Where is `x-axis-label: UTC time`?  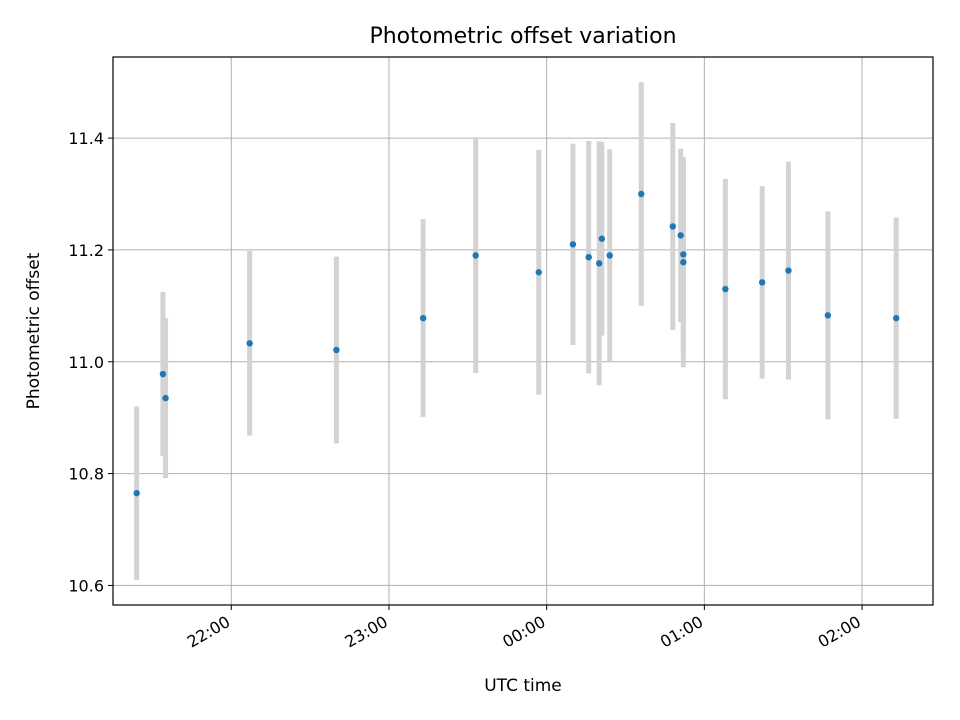
x-axis-label: UTC time is located at coordinates (523, 686).